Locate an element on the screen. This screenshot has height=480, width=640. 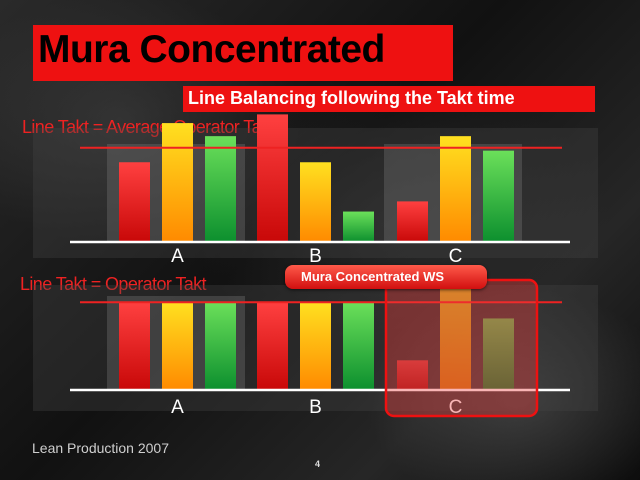
page-title: Mura Concentrated is located at coordinates (211, 49).